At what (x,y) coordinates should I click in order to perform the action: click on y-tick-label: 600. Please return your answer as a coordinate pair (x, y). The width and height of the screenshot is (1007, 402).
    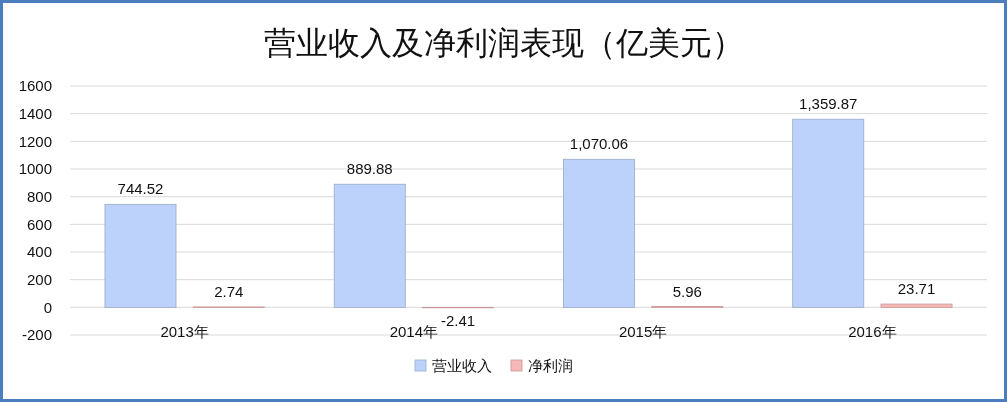
    Looking at the image, I should click on (39, 224).